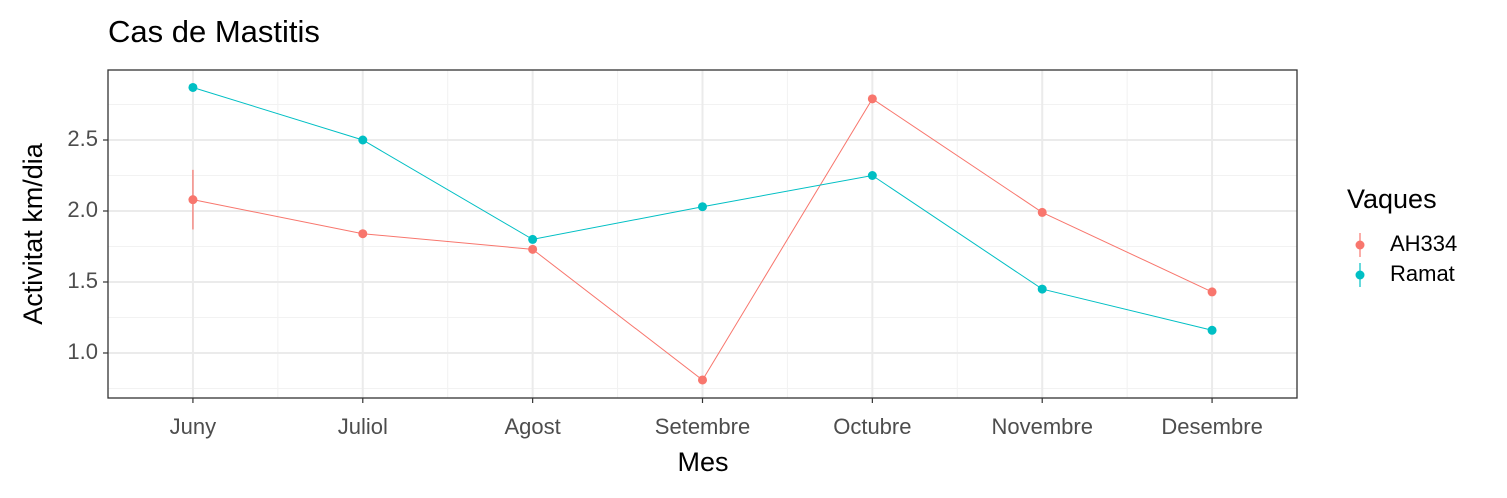  Describe the element at coordinates (82, 351) in the screenshot. I see `y-tick-label: 1.0` at that location.